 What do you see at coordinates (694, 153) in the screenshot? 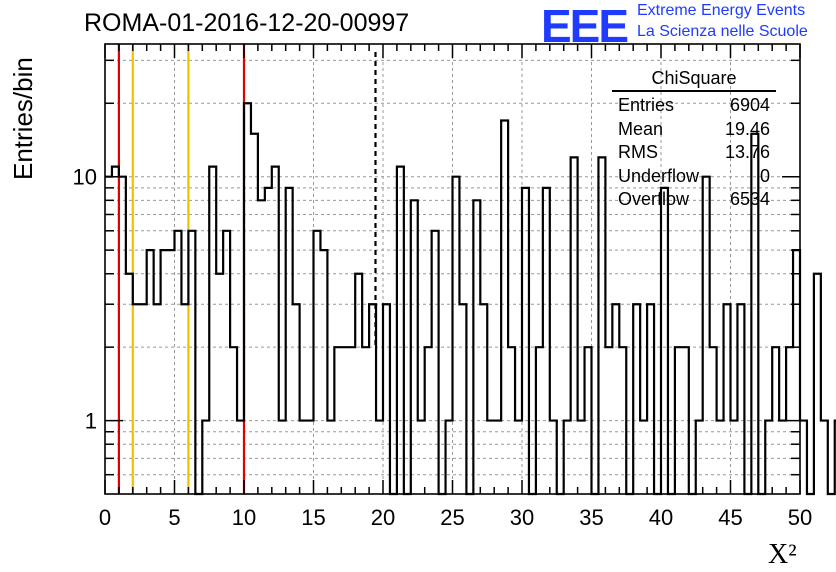
I see `stats-row: RMS 13.76` at bounding box center [694, 153].